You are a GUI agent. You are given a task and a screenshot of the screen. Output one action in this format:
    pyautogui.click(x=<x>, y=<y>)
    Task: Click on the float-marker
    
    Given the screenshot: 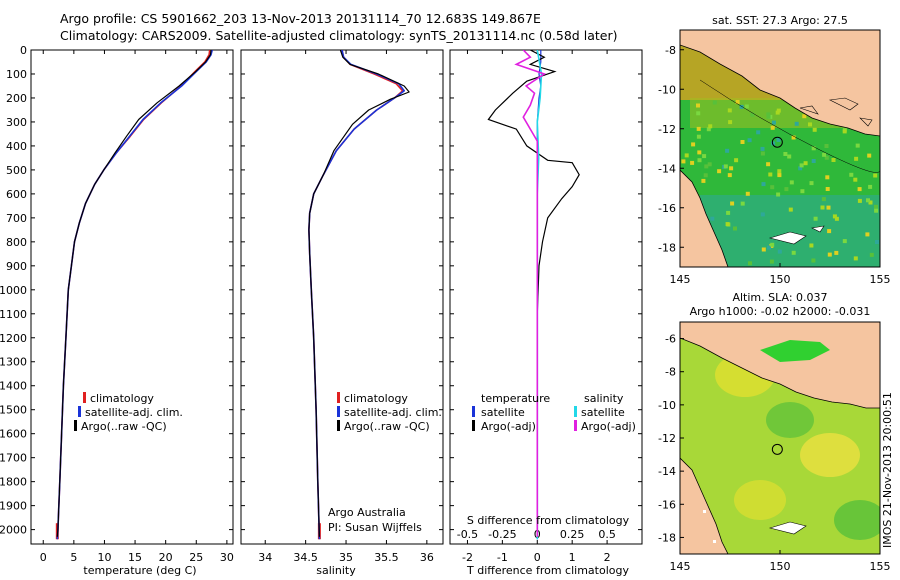 What is the action you would take?
    pyautogui.click(x=777, y=142)
    